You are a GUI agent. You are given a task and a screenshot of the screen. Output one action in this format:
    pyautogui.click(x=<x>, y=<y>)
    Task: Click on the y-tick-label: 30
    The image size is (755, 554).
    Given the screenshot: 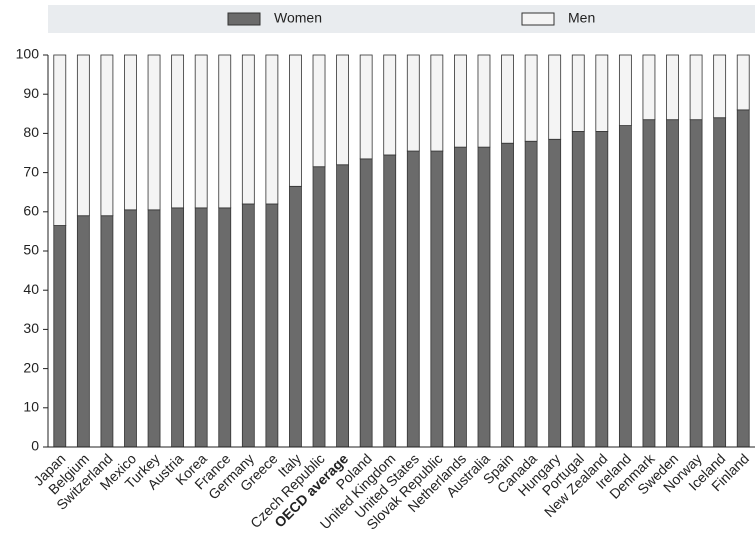 What is the action you would take?
    pyautogui.click(x=31, y=328)
    